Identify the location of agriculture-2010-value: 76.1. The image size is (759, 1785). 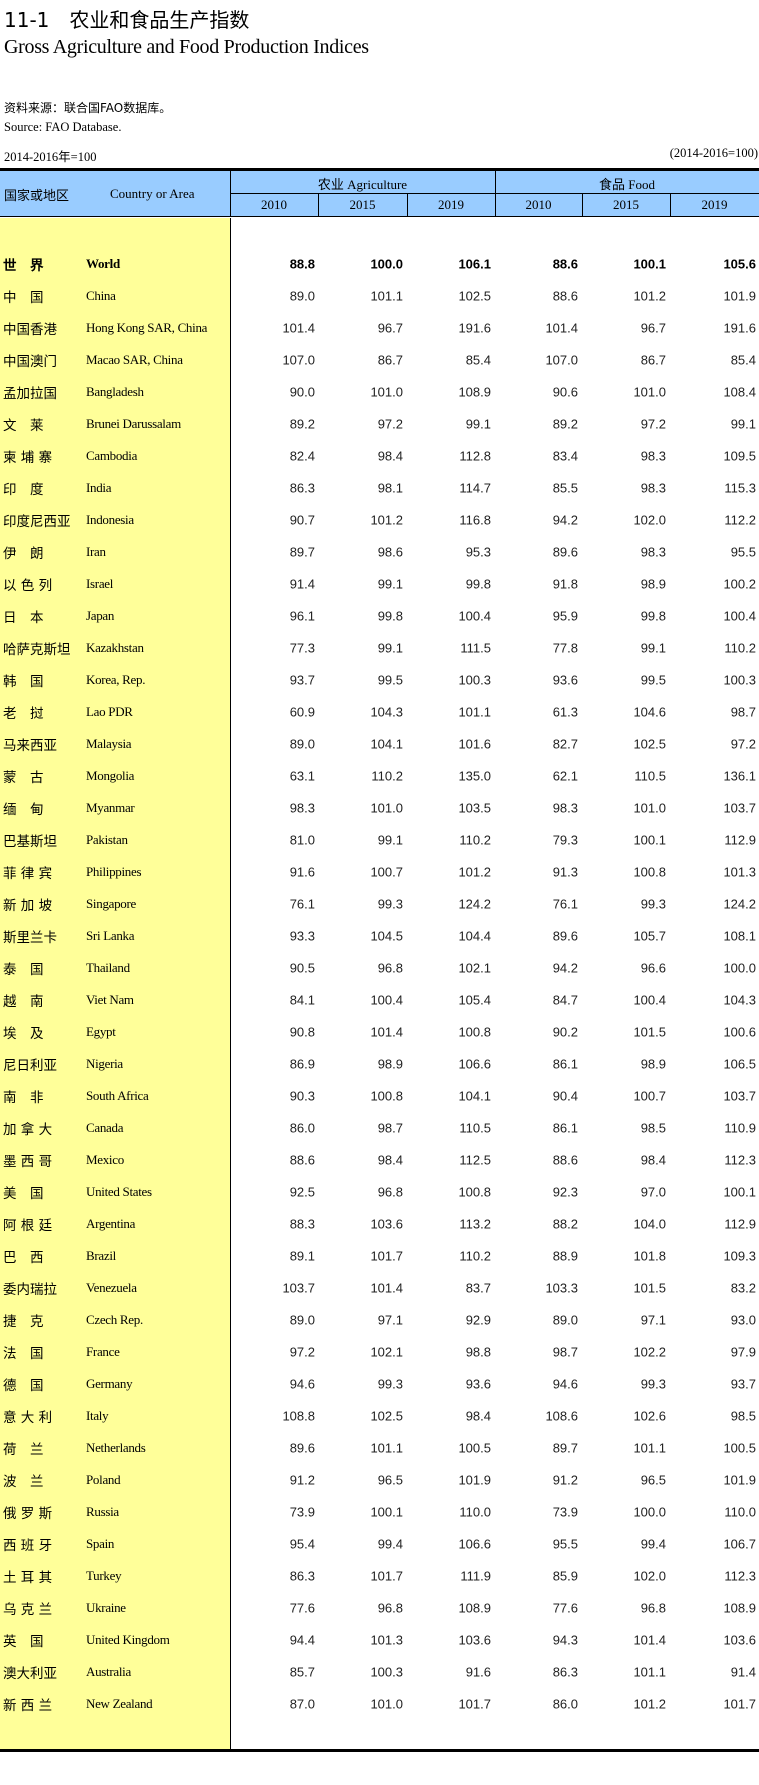
(302, 904).